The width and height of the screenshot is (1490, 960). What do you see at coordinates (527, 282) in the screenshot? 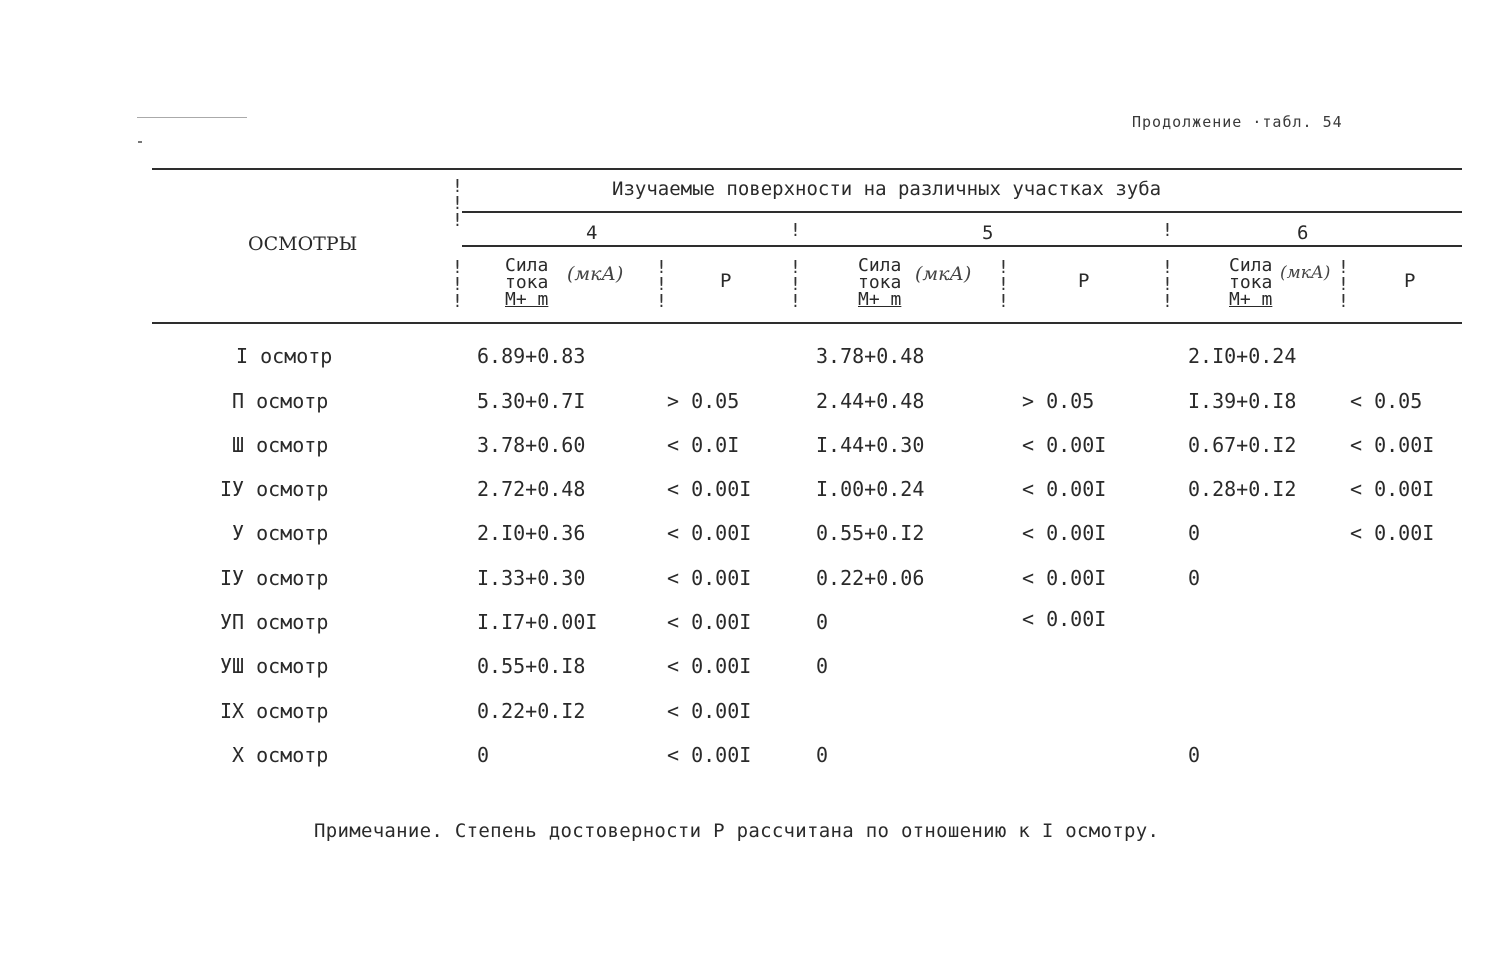
I see `value-header-4: Сила тока M+ m` at bounding box center [527, 282].